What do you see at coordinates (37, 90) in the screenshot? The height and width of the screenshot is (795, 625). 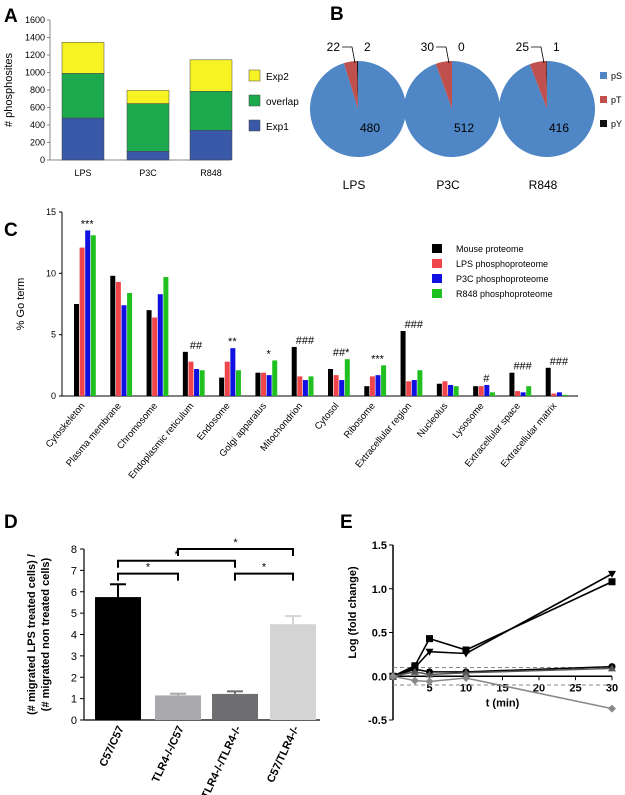 I see `a-y-tick-label: 800` at bounding box center [37, 90].